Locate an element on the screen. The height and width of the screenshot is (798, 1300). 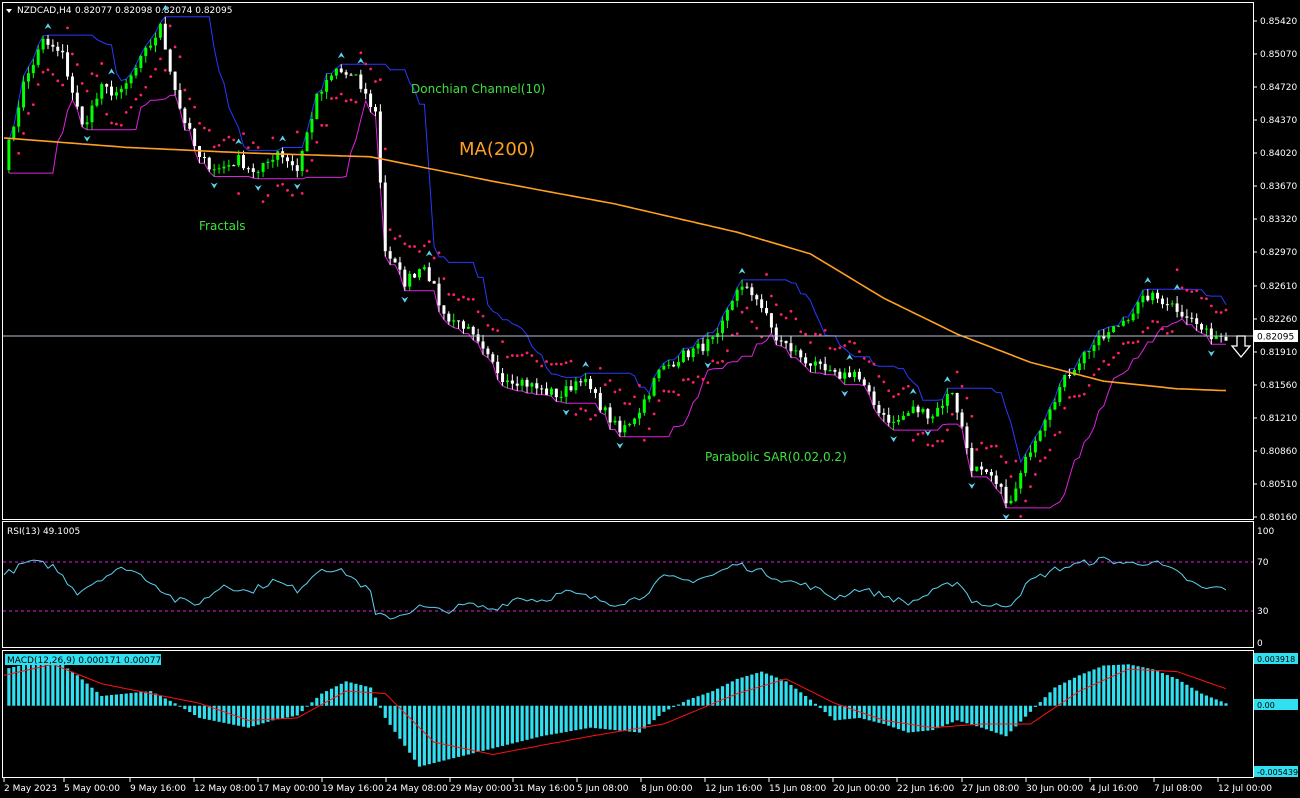
price-tick-label: 0.82970 is located at coordinates (1278, 253).